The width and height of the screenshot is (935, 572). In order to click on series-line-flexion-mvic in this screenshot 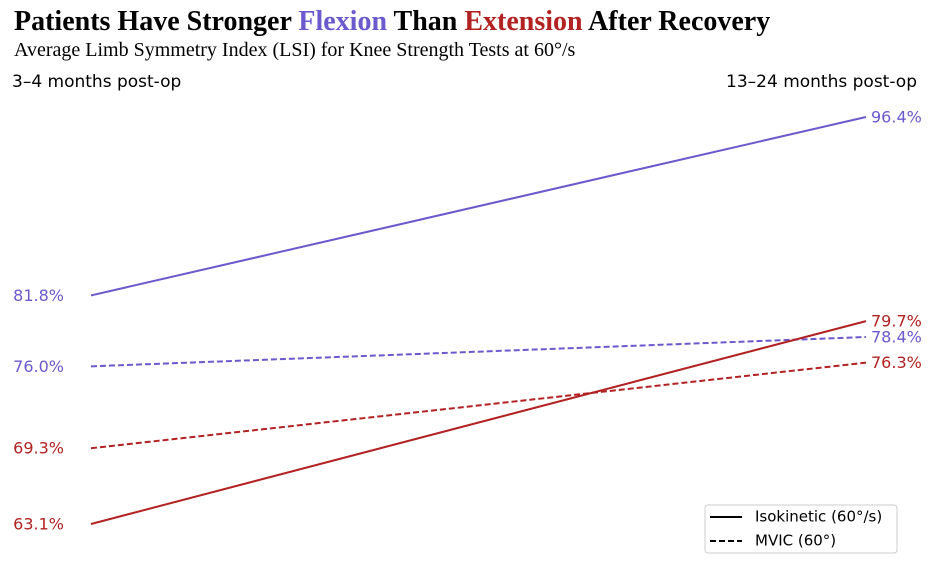, I will do `click(478, 352)`.